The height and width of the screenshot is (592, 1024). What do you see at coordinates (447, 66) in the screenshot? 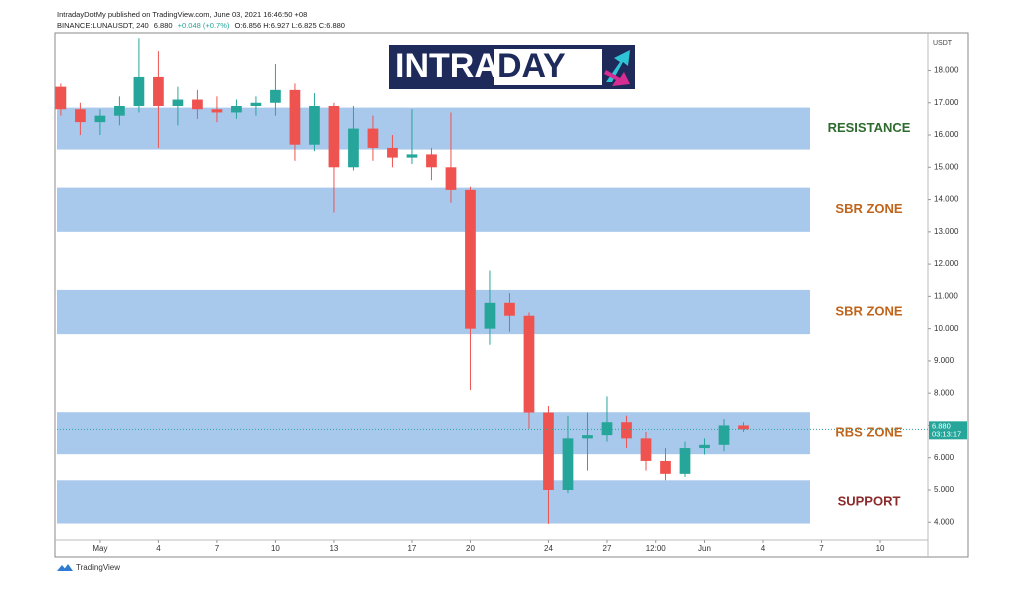
I see `logo-left: INTRA` at bounding box center [447, 66].